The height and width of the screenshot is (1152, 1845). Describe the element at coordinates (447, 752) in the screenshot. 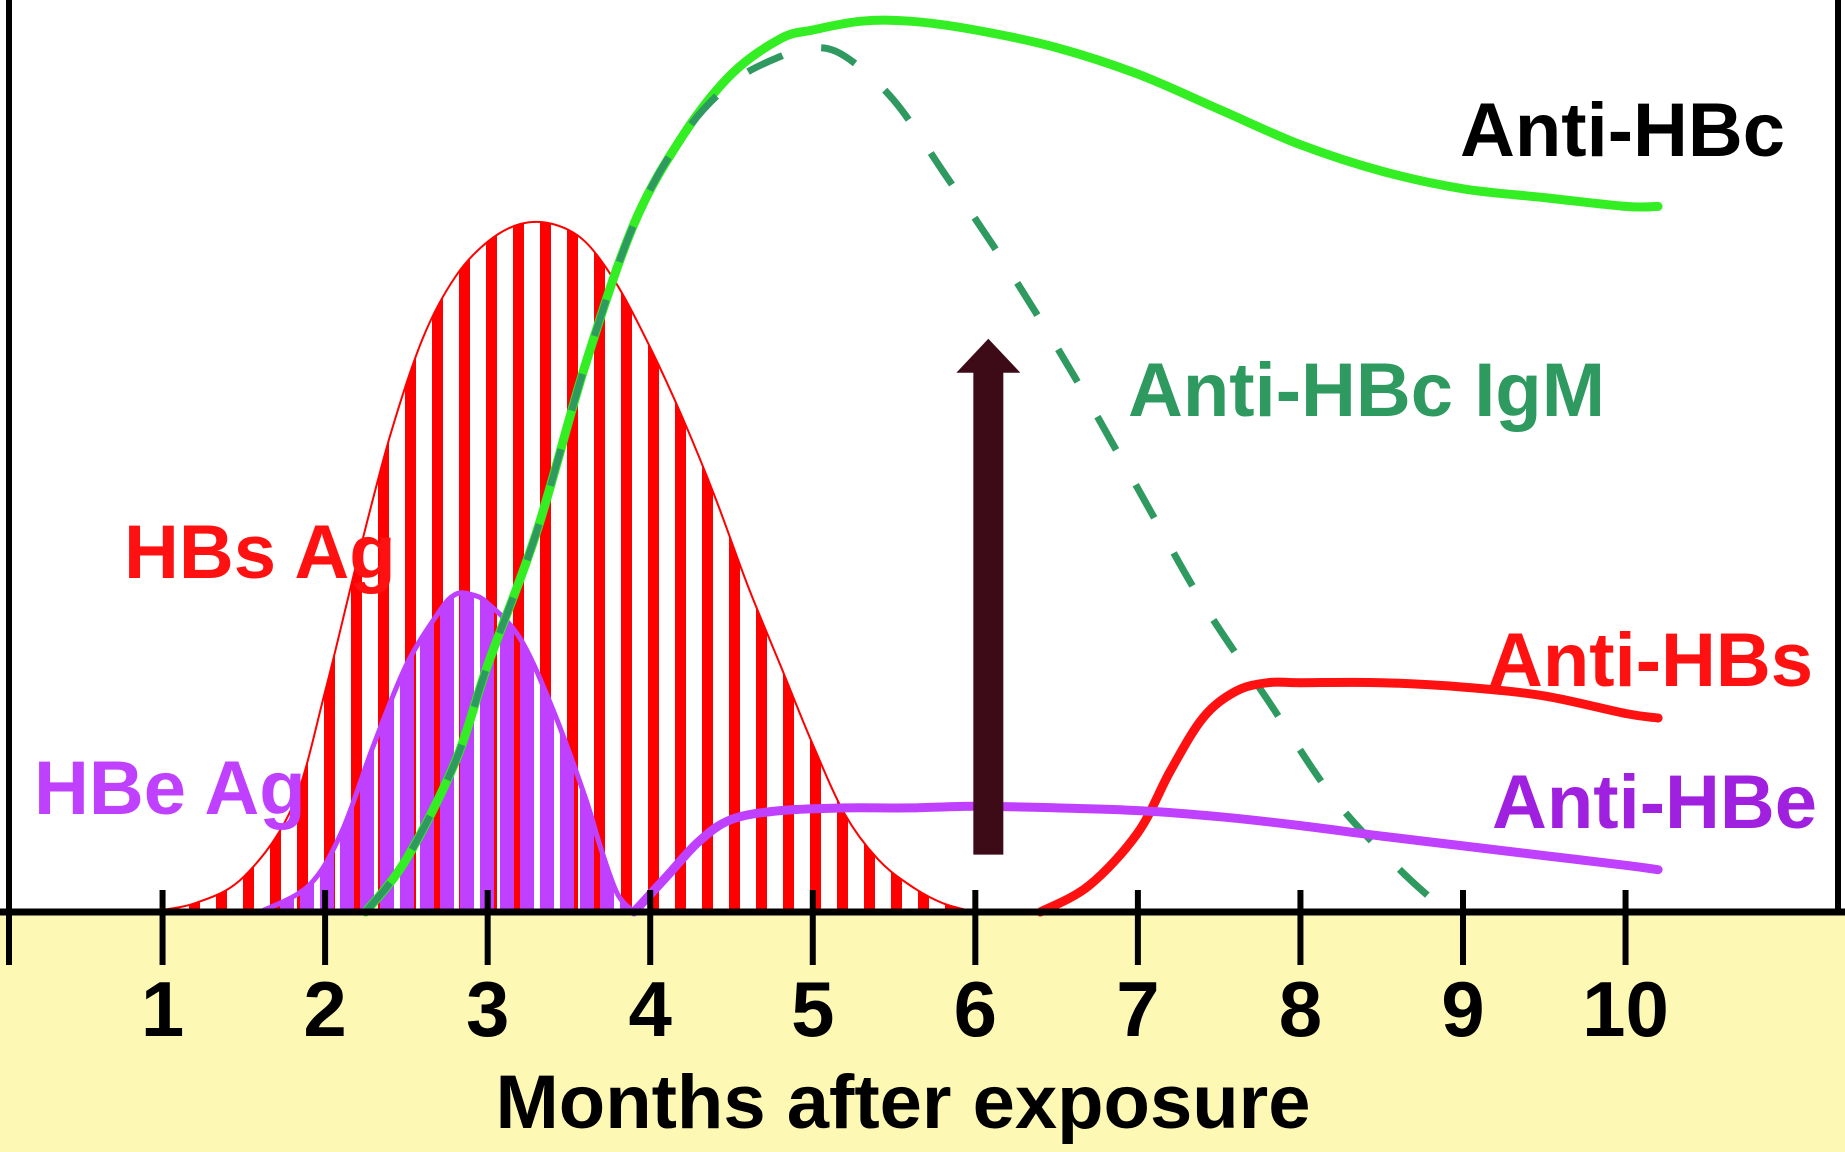

I see `series-area-outline-hbe-ag` at that location.